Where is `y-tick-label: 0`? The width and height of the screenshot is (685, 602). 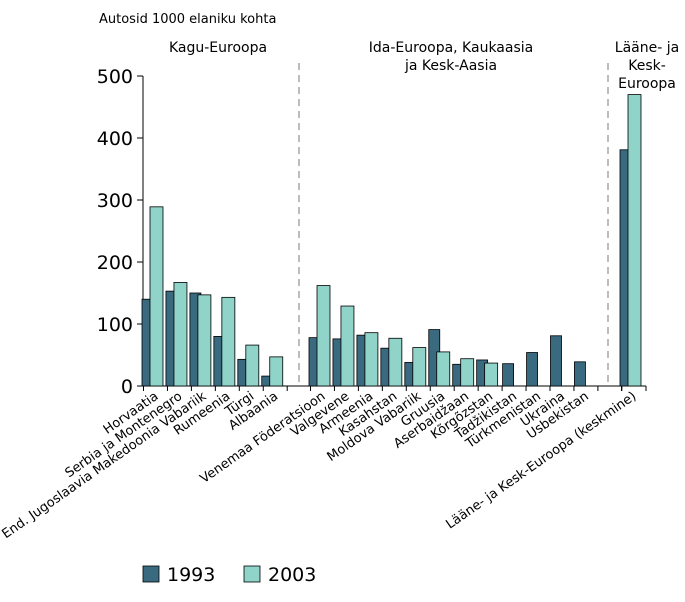 y-tick-label: 0 is located at coordinates (127, 387).